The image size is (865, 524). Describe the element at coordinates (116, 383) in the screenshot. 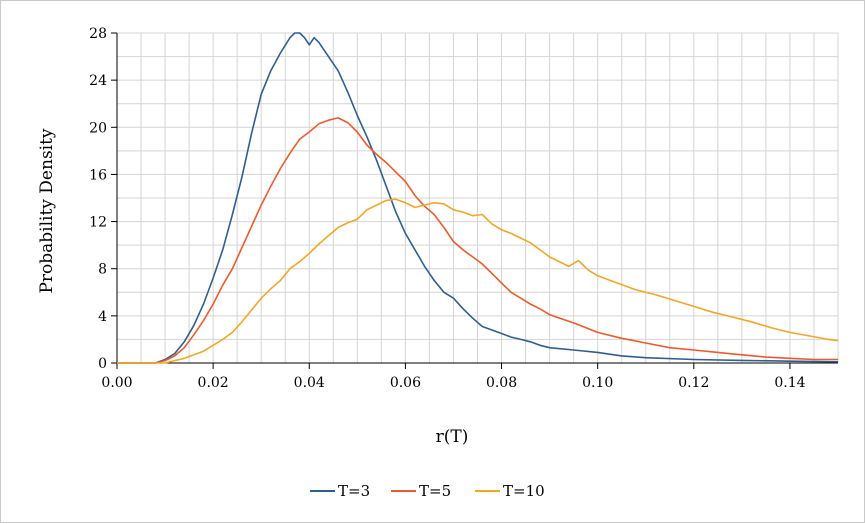

I see `x-tick-label: 0.00` at that location.